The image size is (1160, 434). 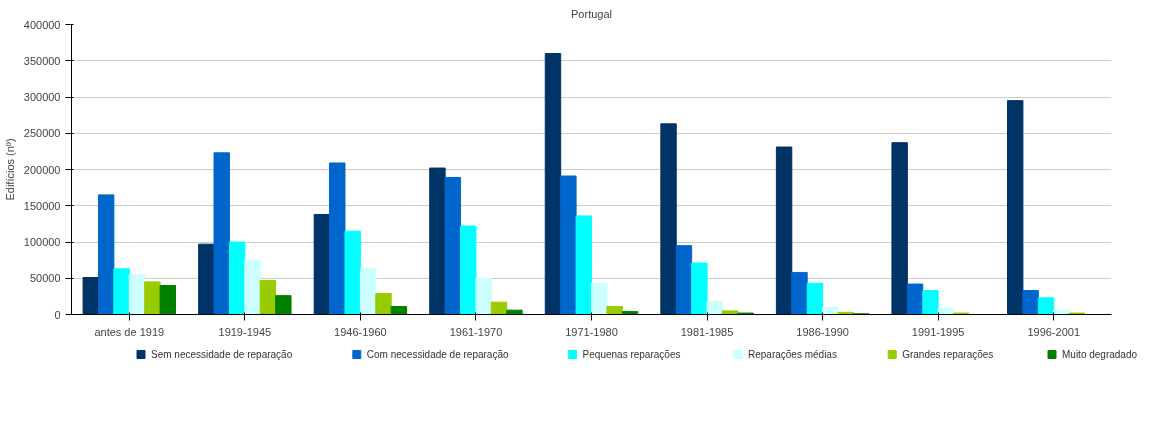 What do you see at coordinates (938, 331) in the screenshot?
I see `x-tick-label: 1991-1995` at bounding box center [938, 331].